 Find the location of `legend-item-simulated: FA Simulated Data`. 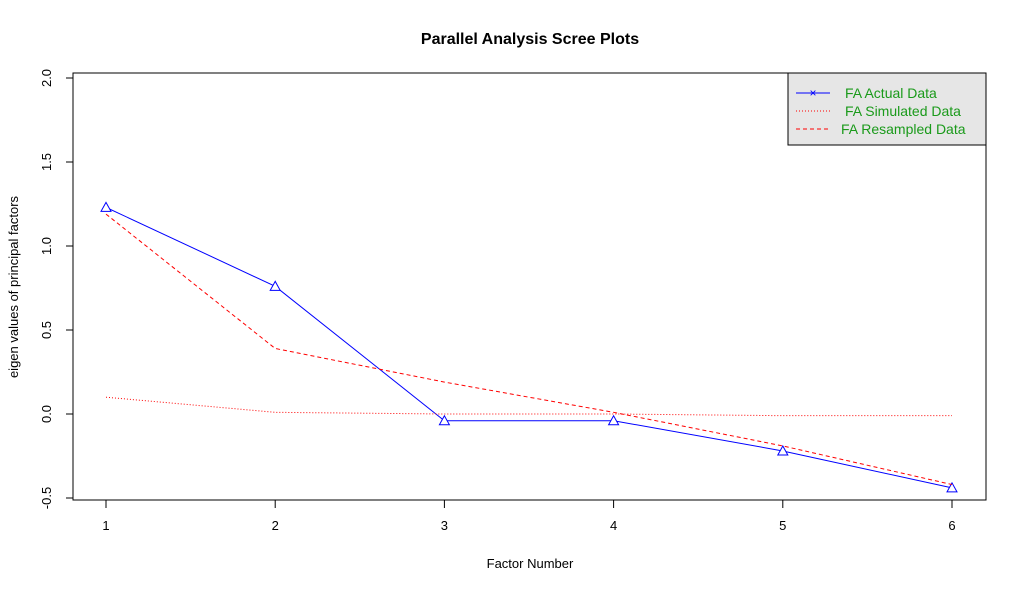

legend-item-simulated: FA Simulated Data is located at coordinates (878, 111).